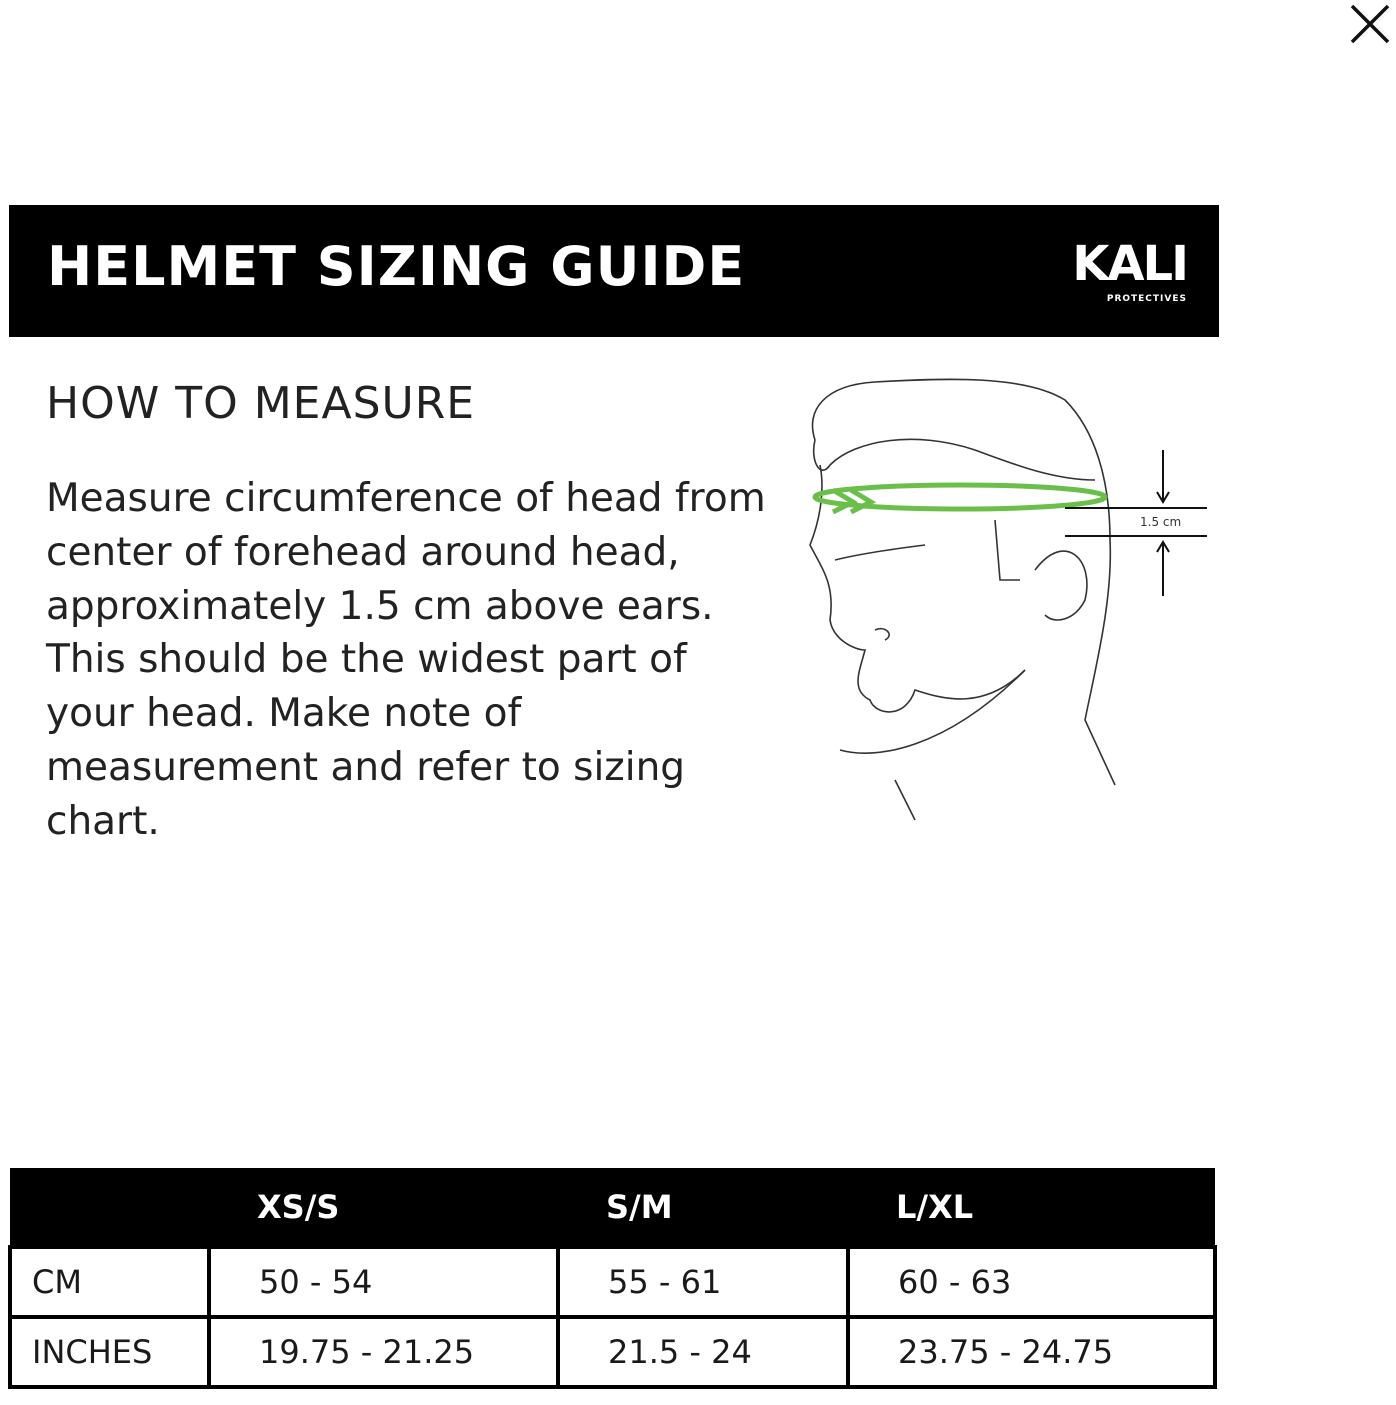 Image resolution: width=1396 pixels, height=1405 pixels. What do you see at coordinates (1130, 264) in the screenshot?
I see `logo-text: KALI` at bounding box center [1130, 264].